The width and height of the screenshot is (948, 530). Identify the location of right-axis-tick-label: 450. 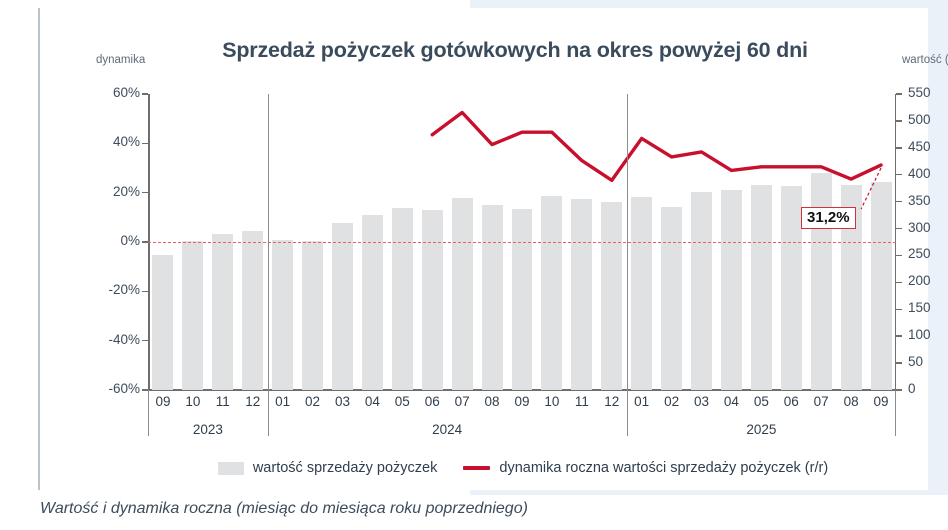
(919, 146).